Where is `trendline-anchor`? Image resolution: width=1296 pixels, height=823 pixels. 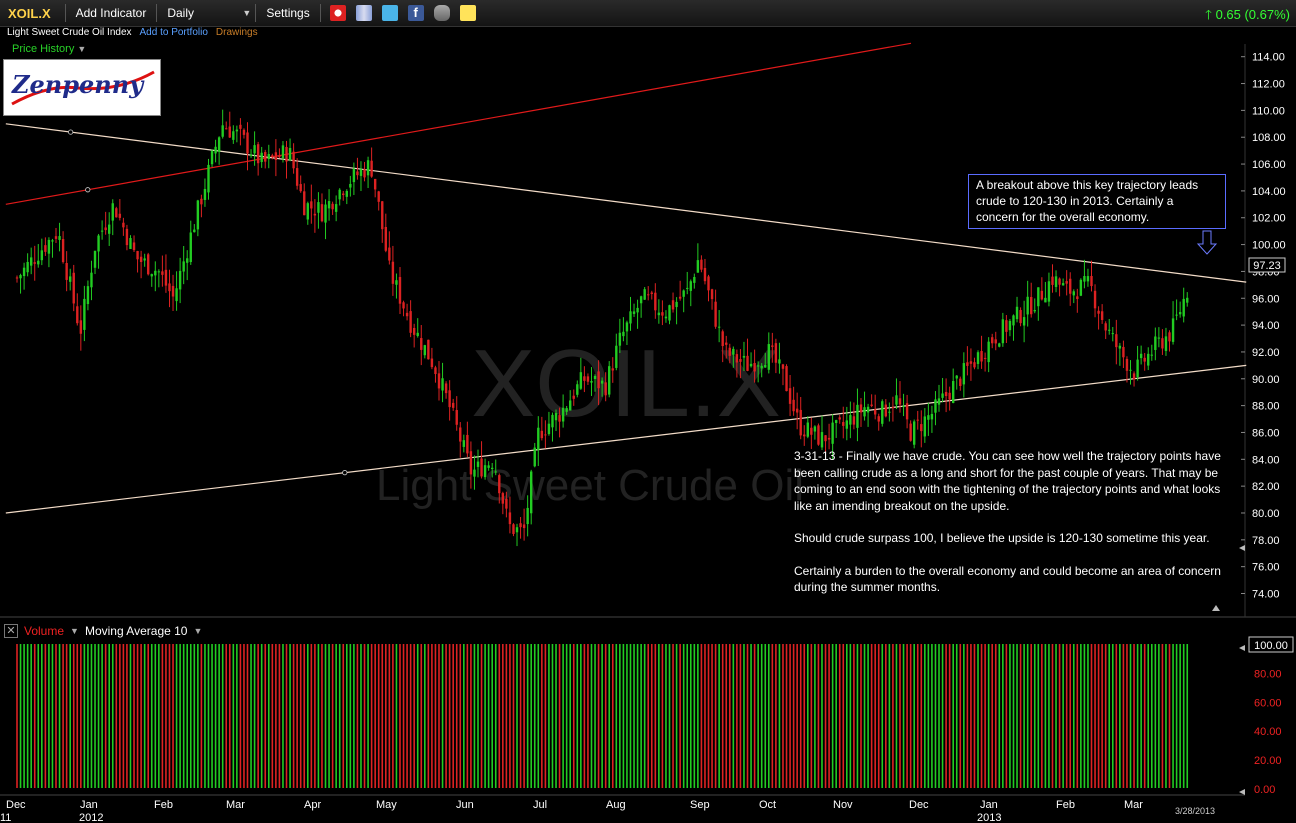 trendline-anchor is located at coordinates (88, 190).